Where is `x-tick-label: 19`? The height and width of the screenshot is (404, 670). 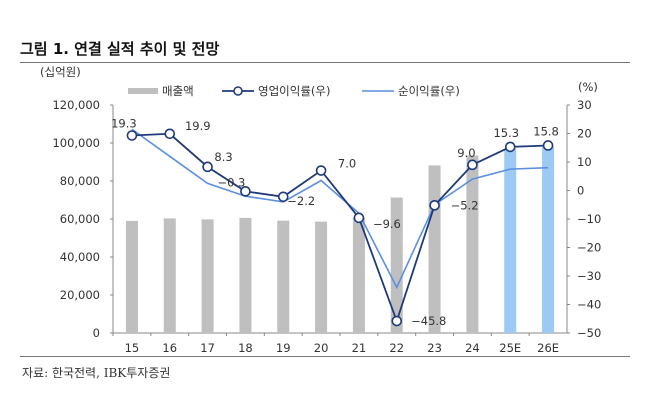
x-tick-label: 19 is located at coordinates (283, 348).